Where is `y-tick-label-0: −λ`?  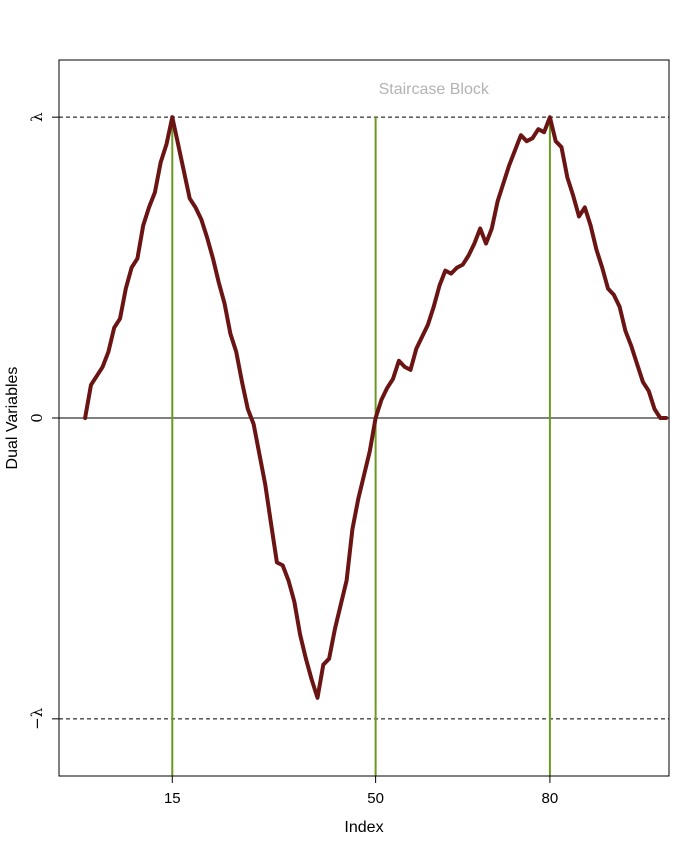 y-tick-label-0: −λ is located at coordinates (37, 718).